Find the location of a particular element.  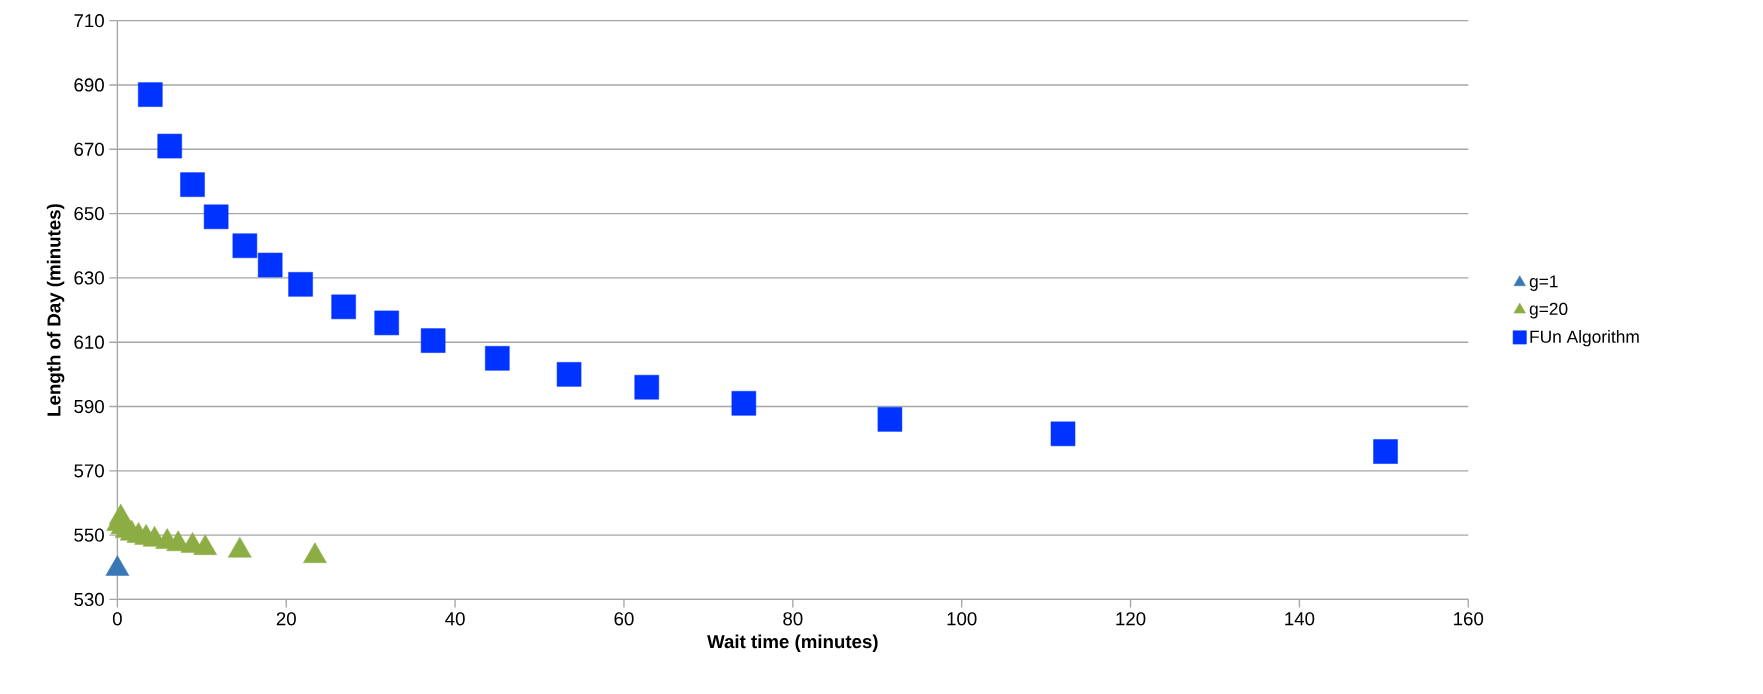

x-tick-label: 100 is located at coordinates (962, 619).